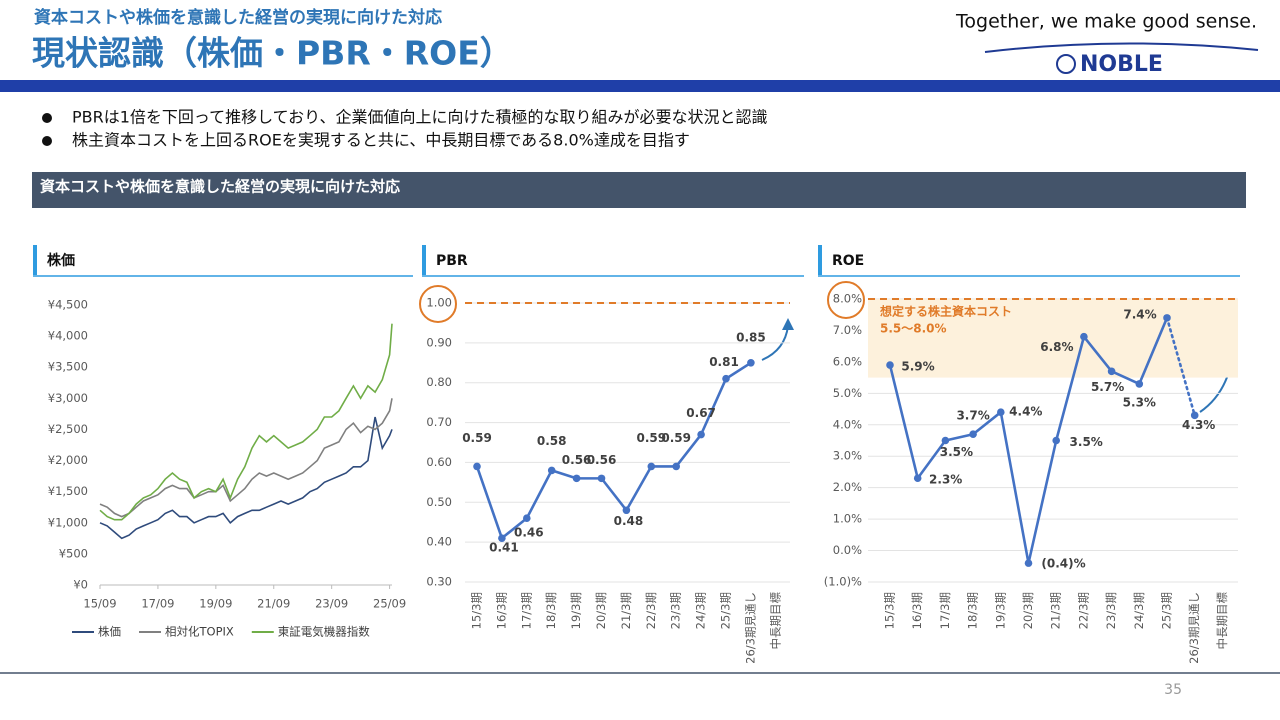  What do you see at coordinates (47, 141) in the screenshot?
I see `bullet-dot` at bounding box center [47, 141].